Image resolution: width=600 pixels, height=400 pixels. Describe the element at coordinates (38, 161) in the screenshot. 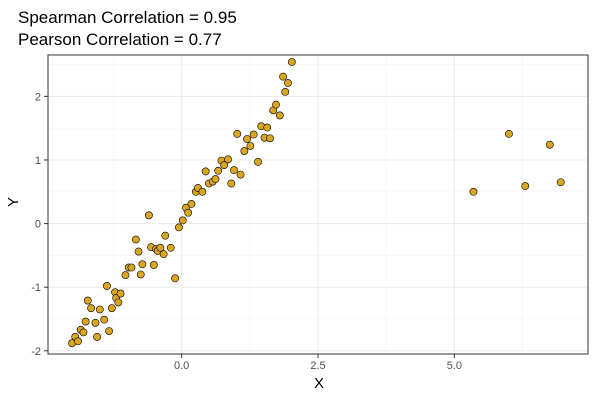

I see `y-tick-label: 1` at that location.